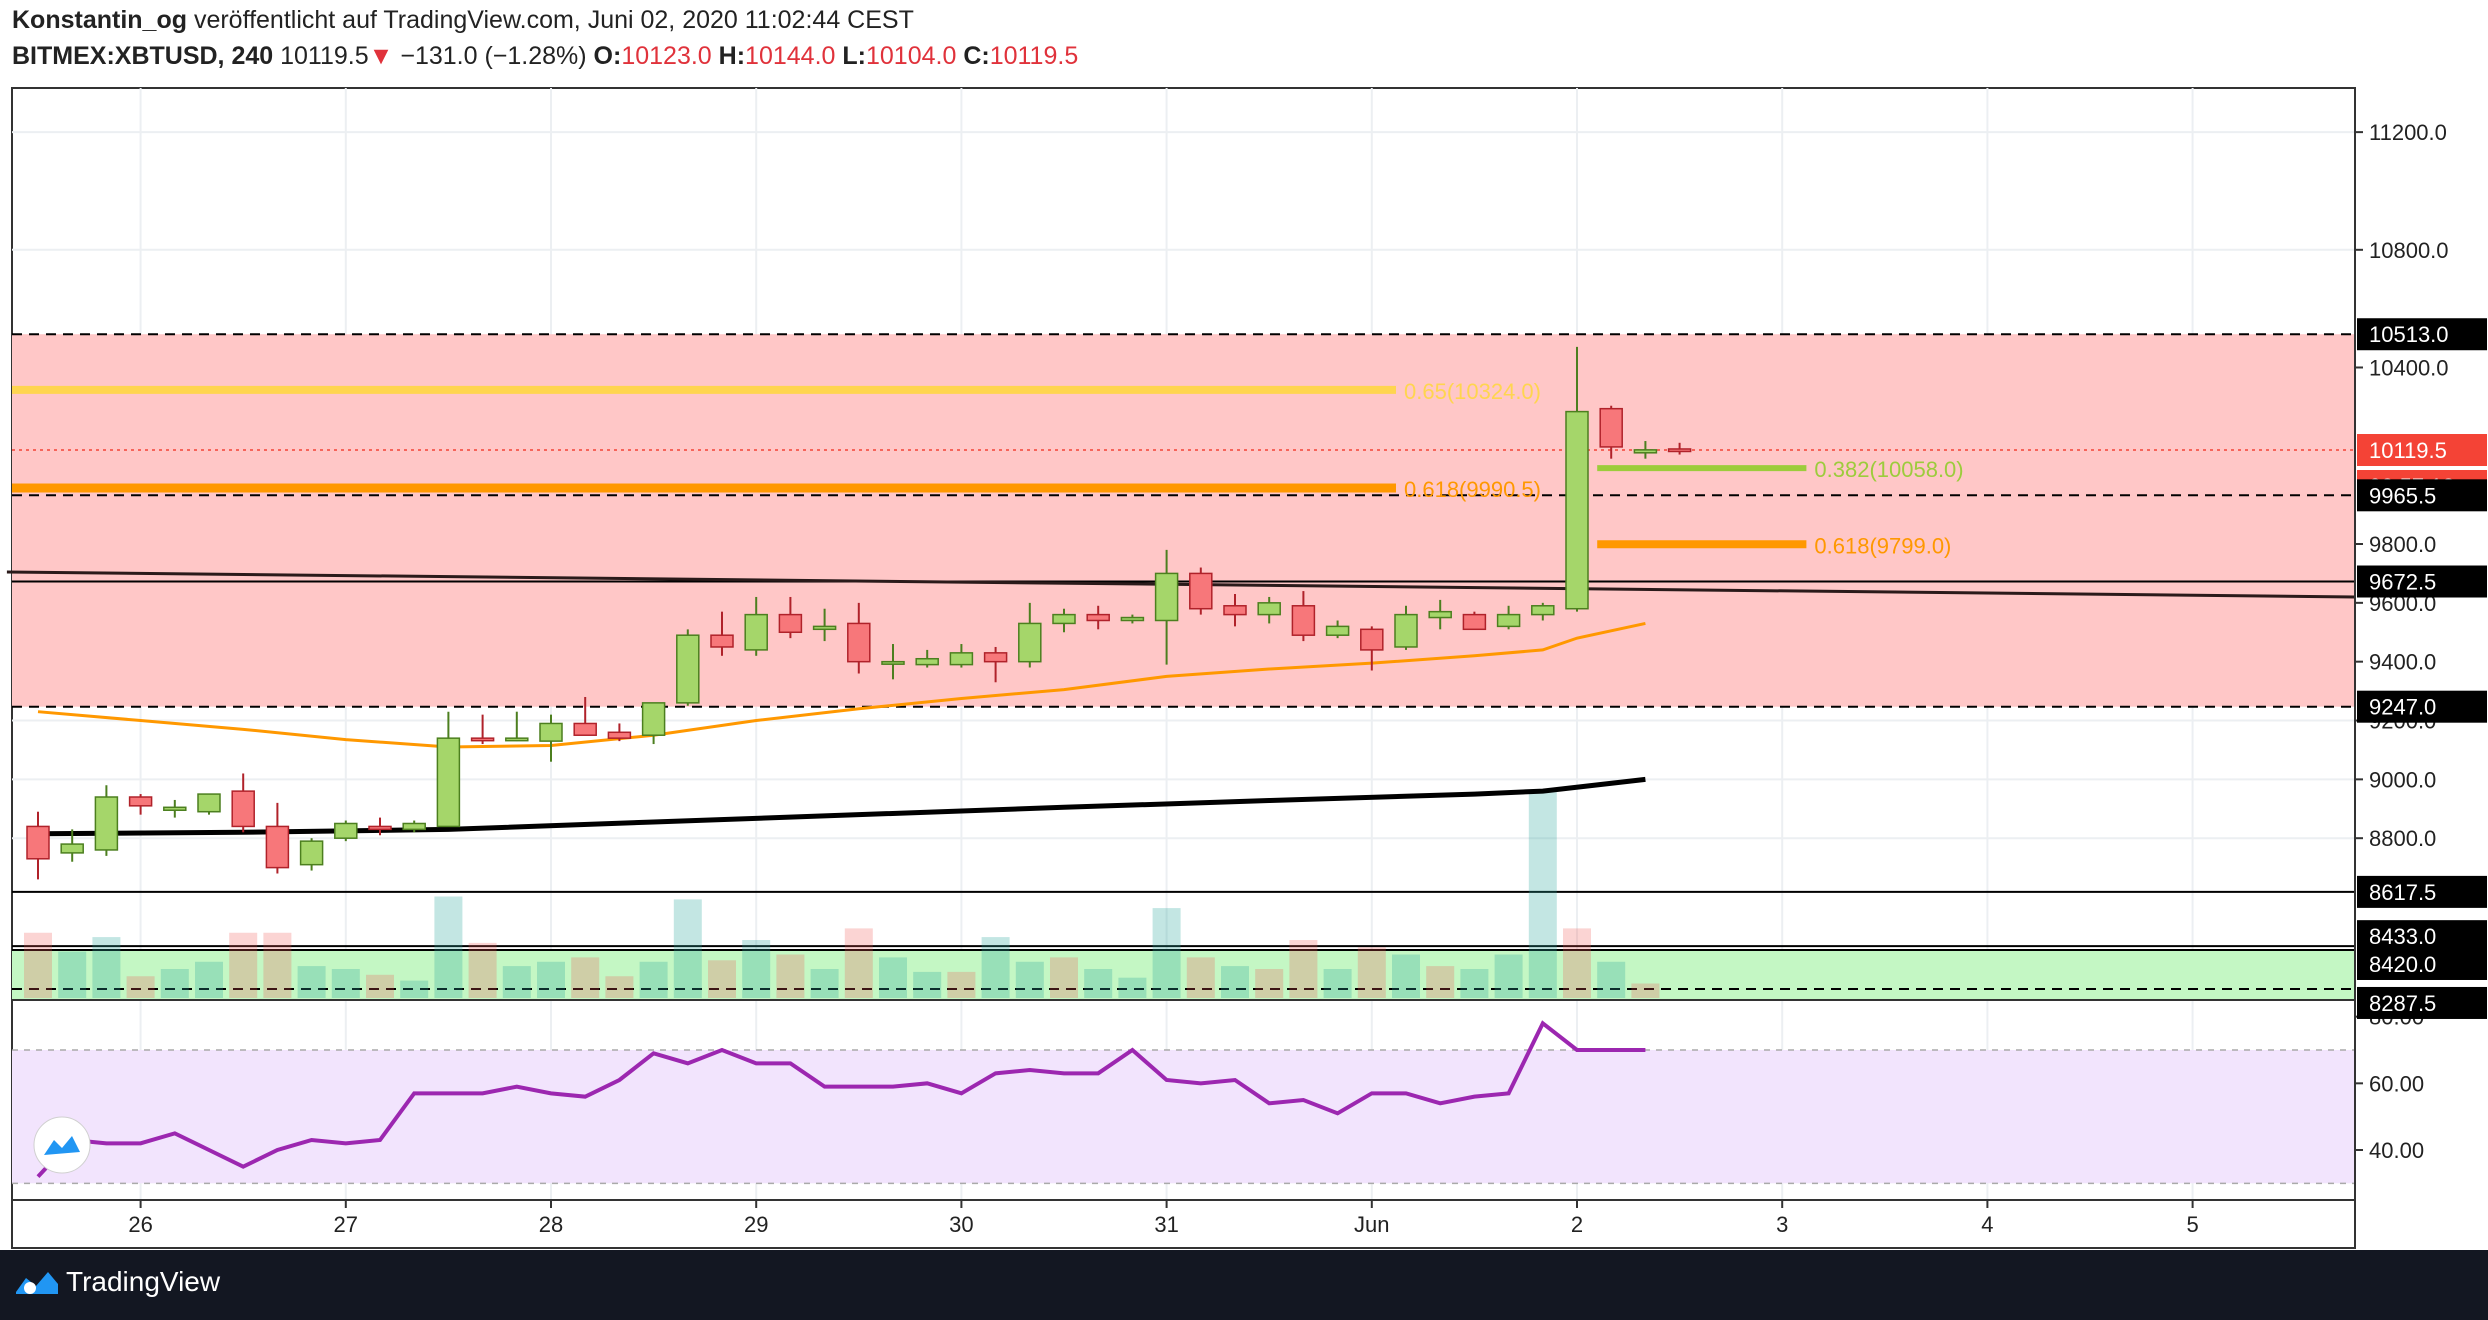  I want to click on price-marker-label: 10119.5, so click(2408, 450).